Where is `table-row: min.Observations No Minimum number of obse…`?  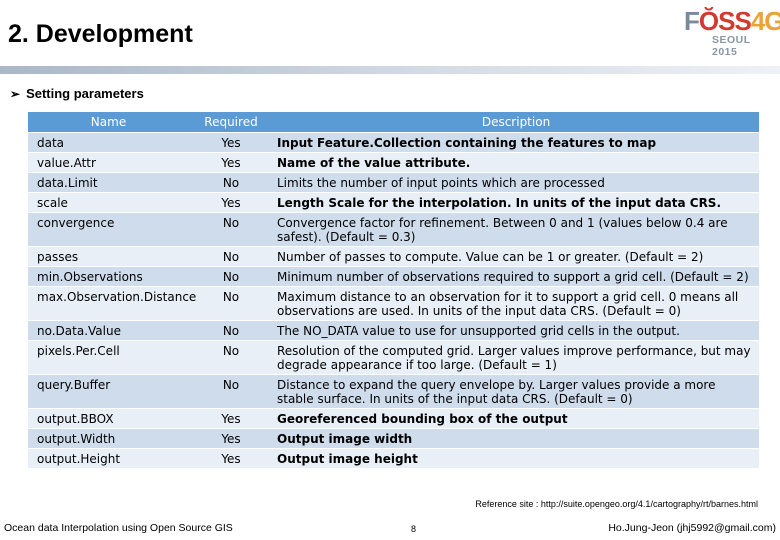
table-row: min.Observations No Minimum number of obse… is located at coordinates (393, 276).